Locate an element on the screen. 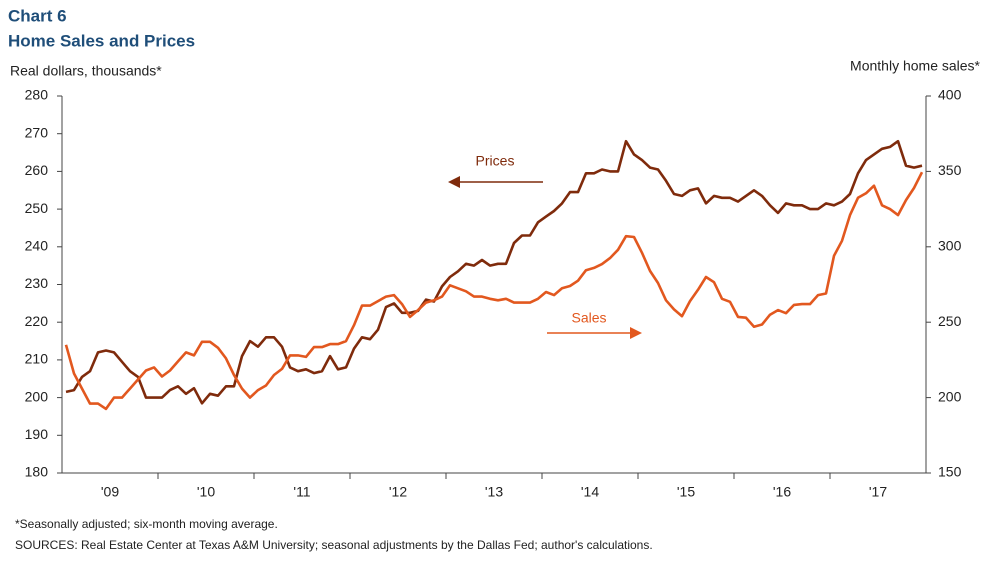 This screenshot has width=997, height=565. x-tick-label: '14 is located at coordinates (590, 492).